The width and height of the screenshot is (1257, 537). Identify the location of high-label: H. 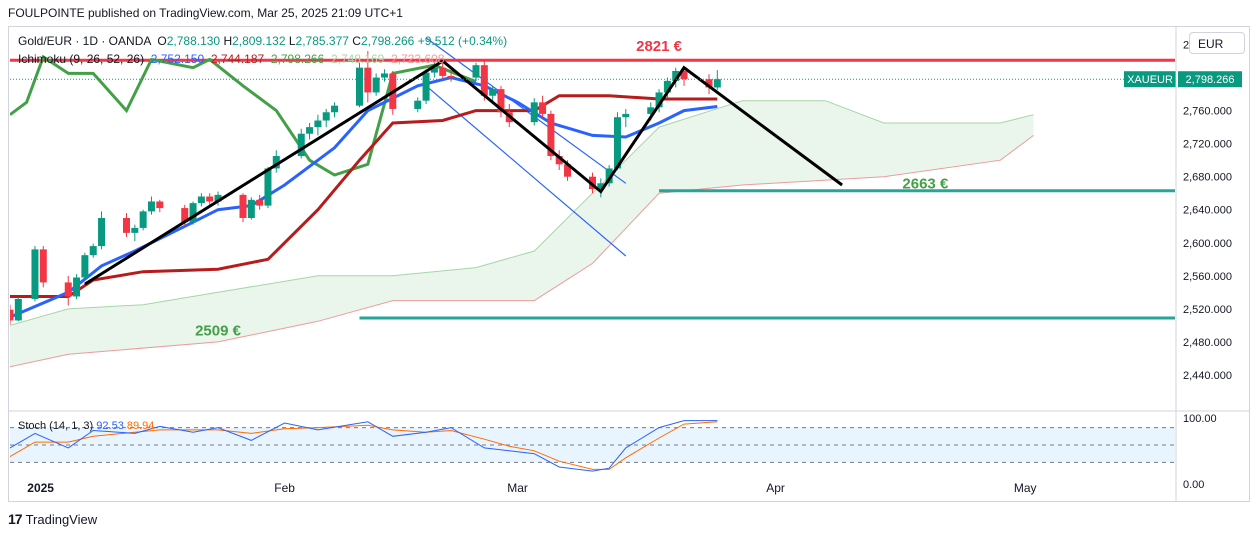
(228, 41).